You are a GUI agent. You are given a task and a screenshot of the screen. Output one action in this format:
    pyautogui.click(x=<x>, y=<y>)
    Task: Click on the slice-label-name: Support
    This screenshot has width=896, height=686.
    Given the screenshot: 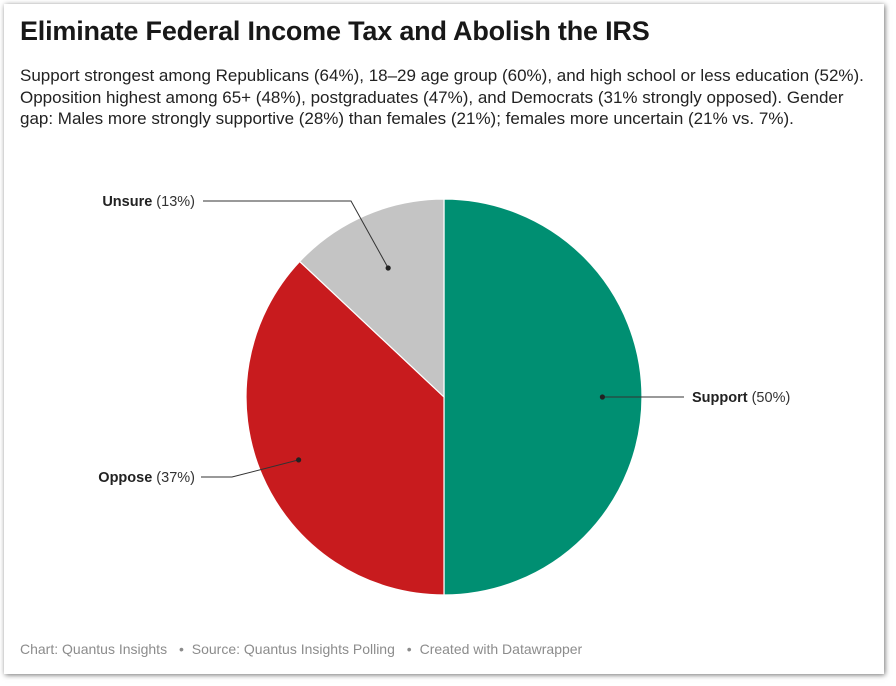 What is the action you would take?
    pyautogui.click(x=720, y=398)
    